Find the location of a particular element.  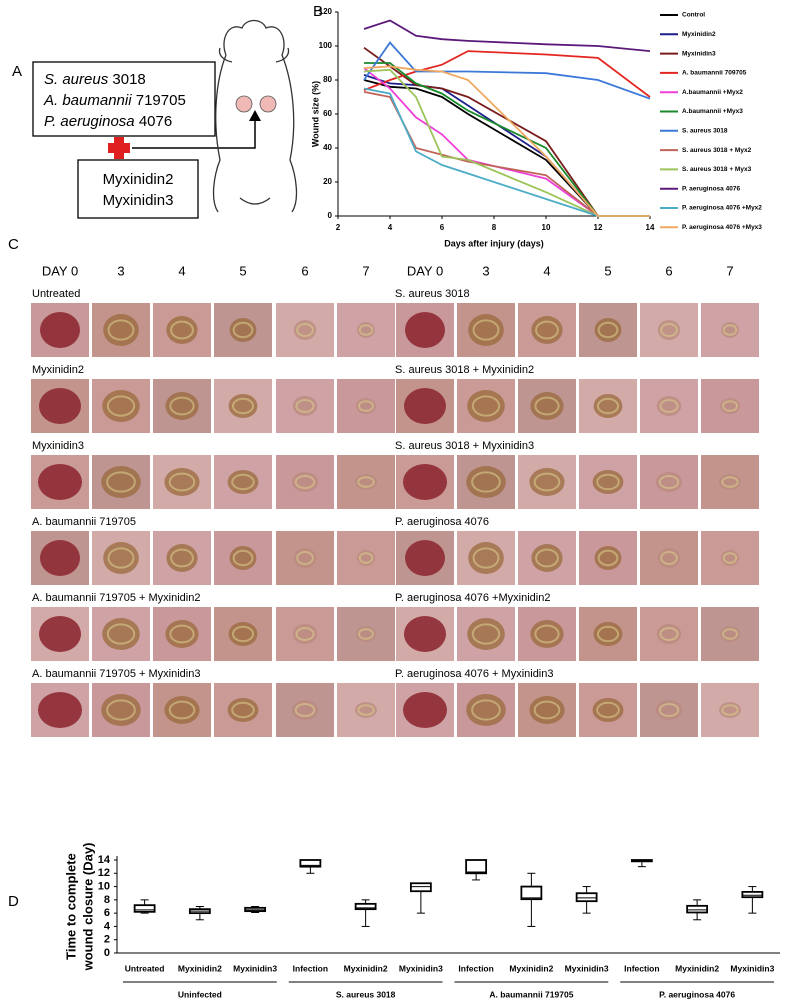

y-tick-label: 40 is located at coordinates (327, 147).